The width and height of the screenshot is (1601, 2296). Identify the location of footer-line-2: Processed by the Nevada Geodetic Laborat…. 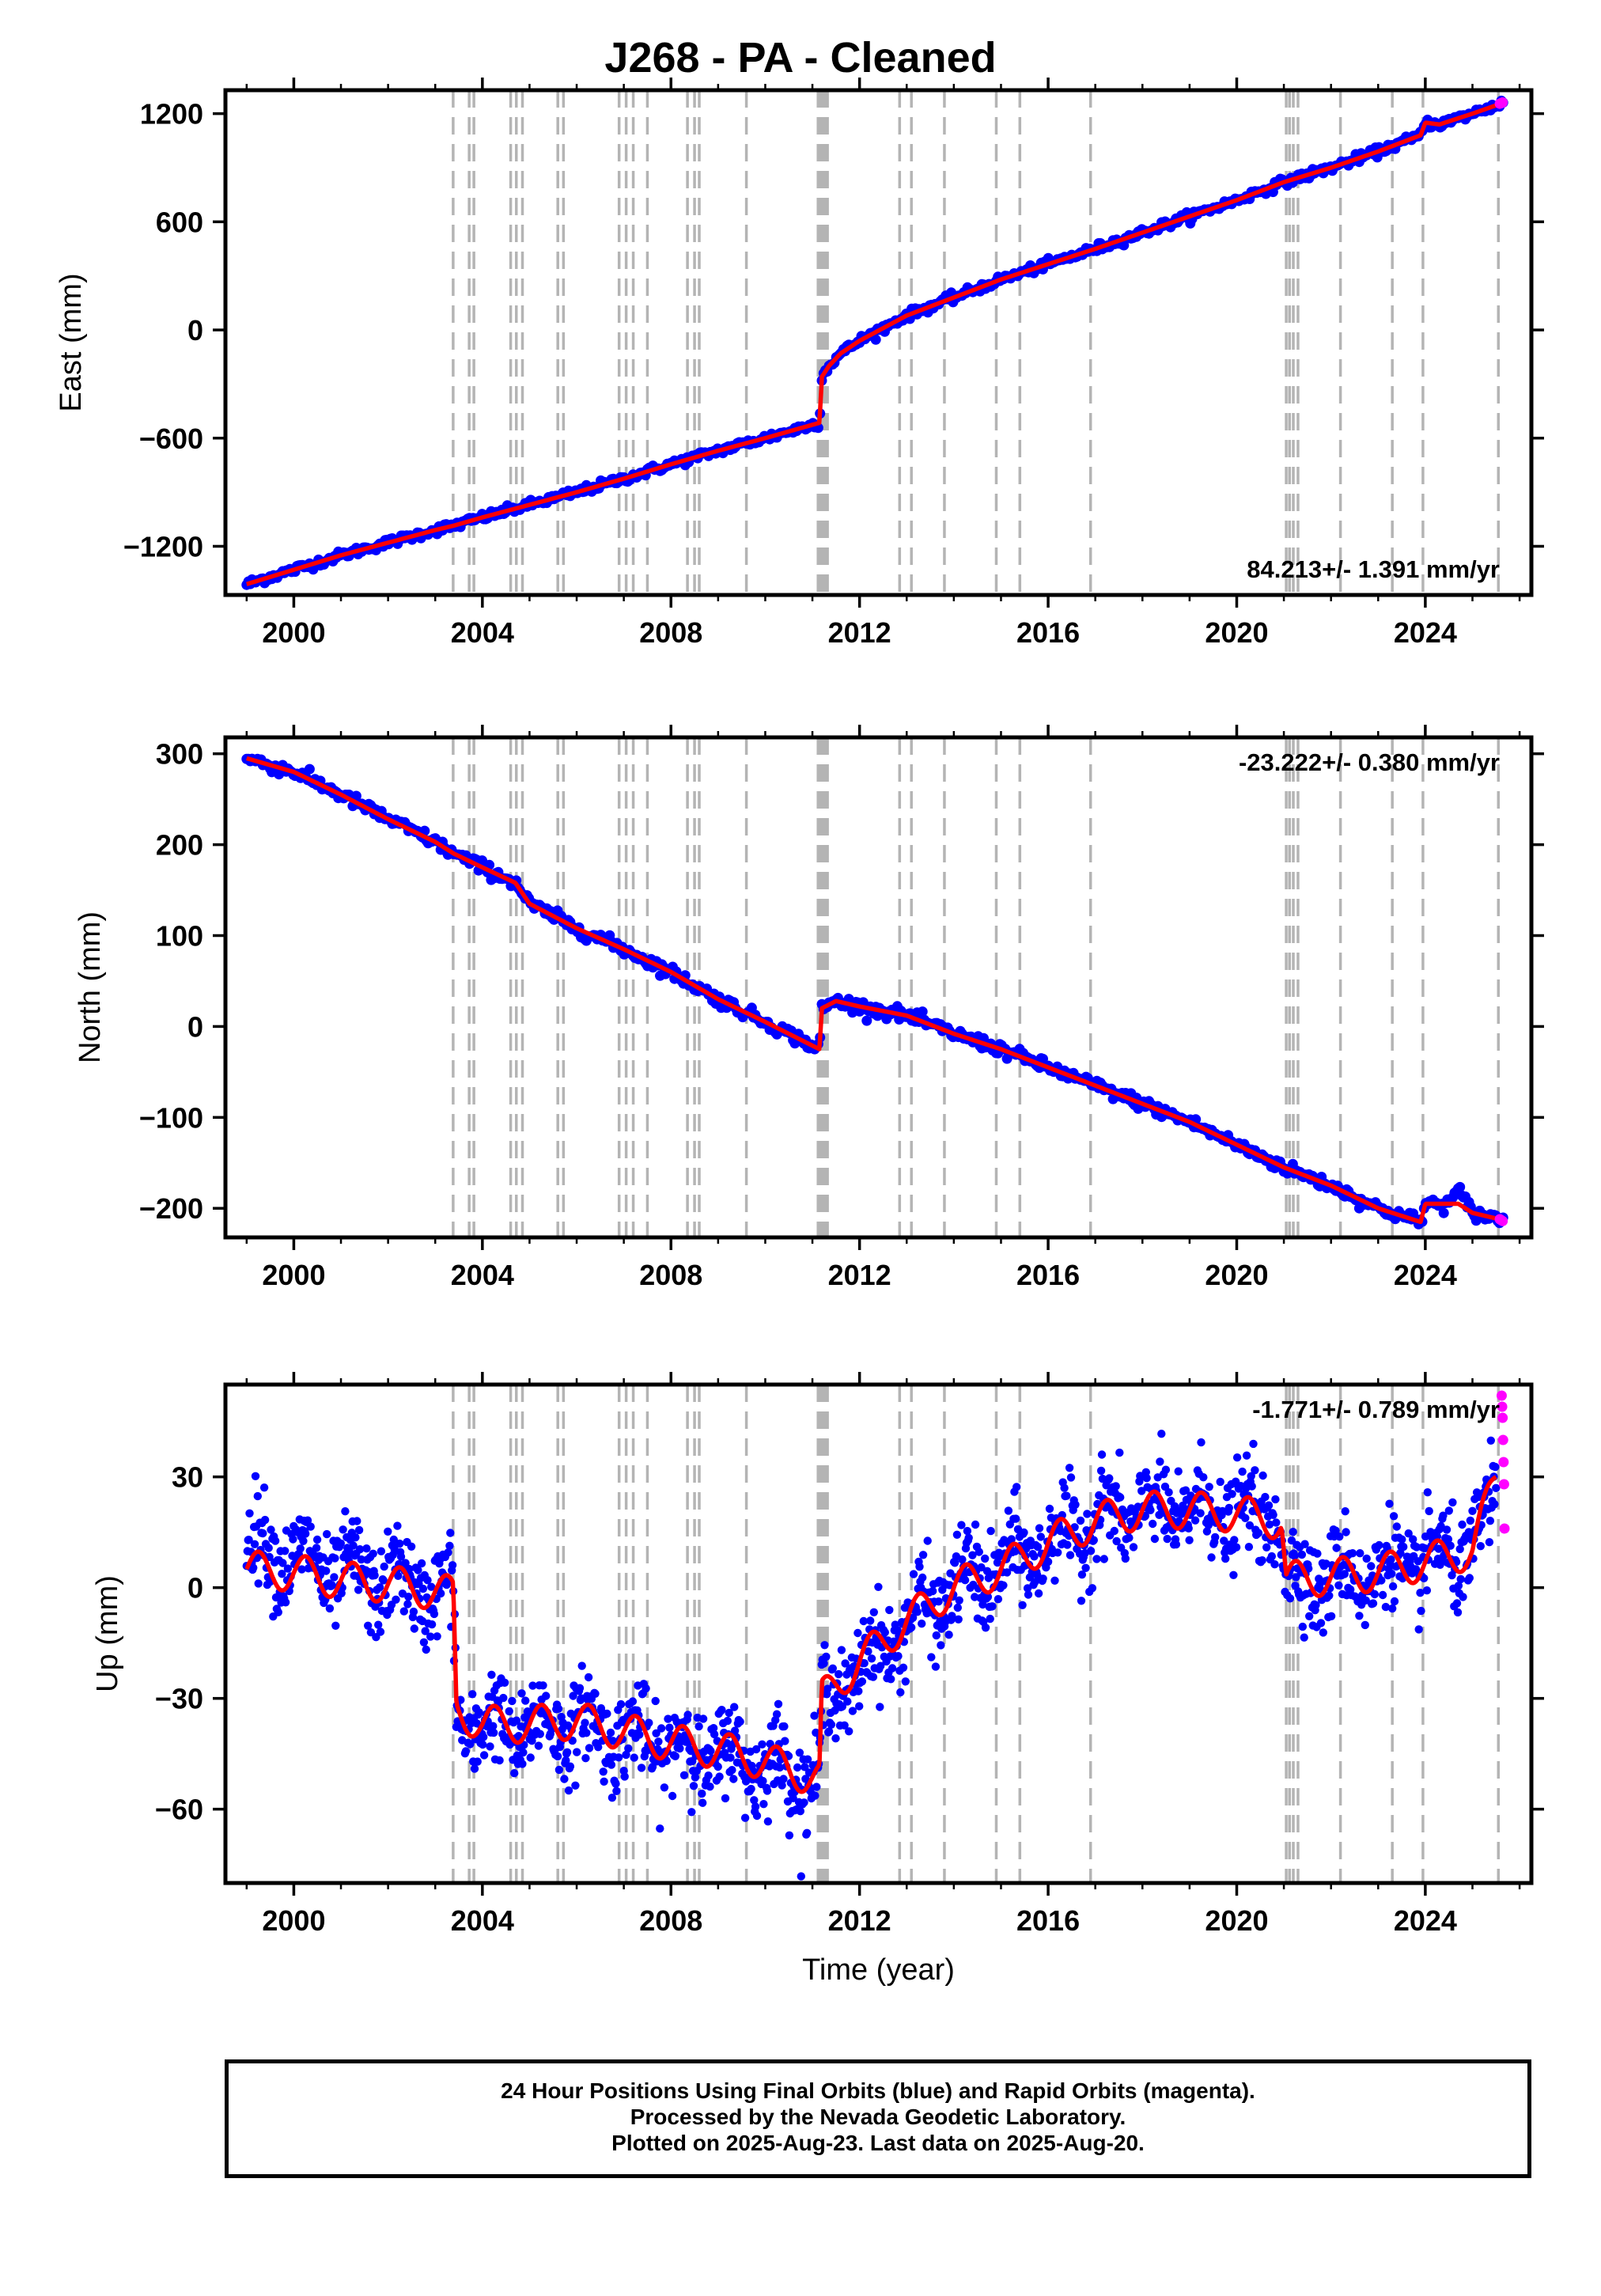
(878, 2117).